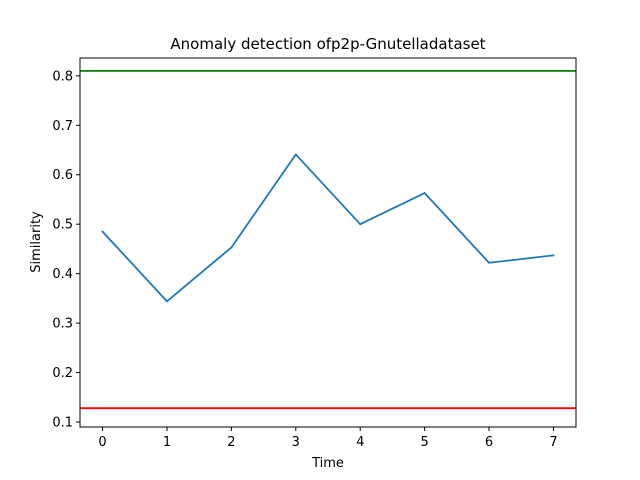  What do you see at coordinates (62, 423) in the screenshot?
I see `y-tick-label: 0.1` at bounding box center [62, 423].